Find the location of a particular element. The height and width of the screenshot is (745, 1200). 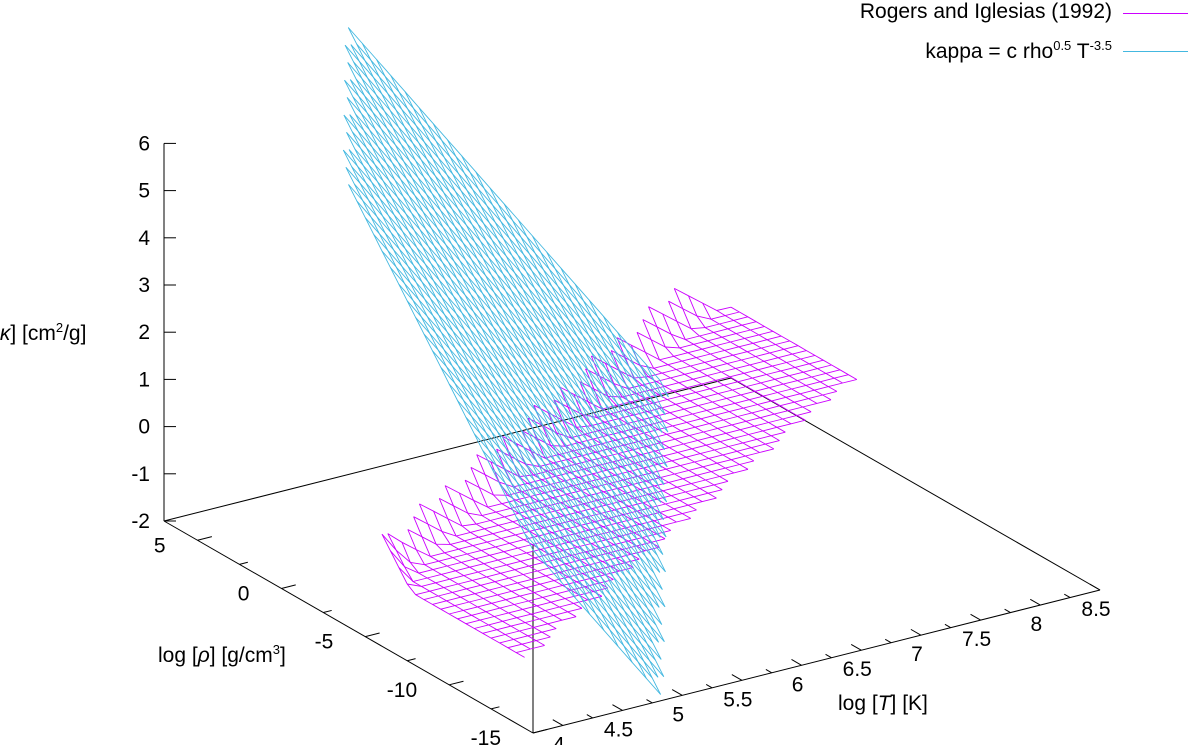

z-tick-label: -1 is located at coordinates (140, 474).